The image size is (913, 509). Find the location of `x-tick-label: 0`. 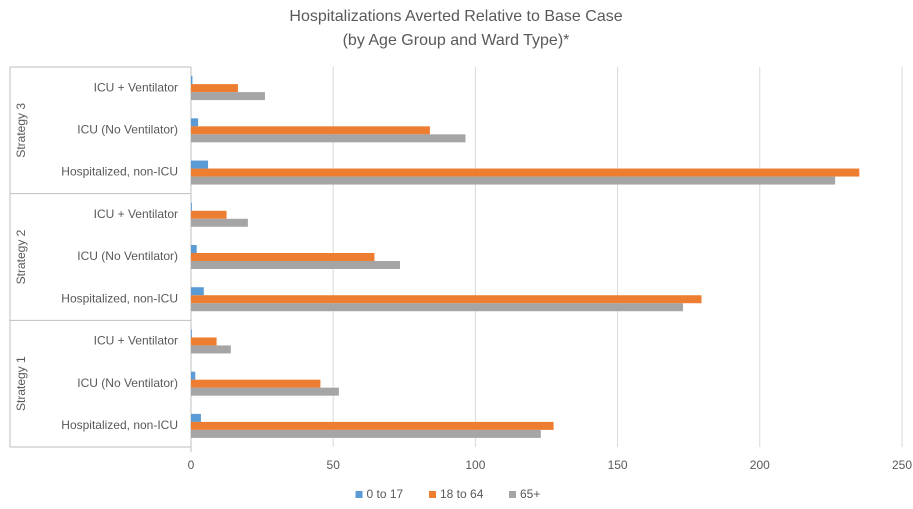

x-tick-label: 0 is located at coordinates (191, 465).